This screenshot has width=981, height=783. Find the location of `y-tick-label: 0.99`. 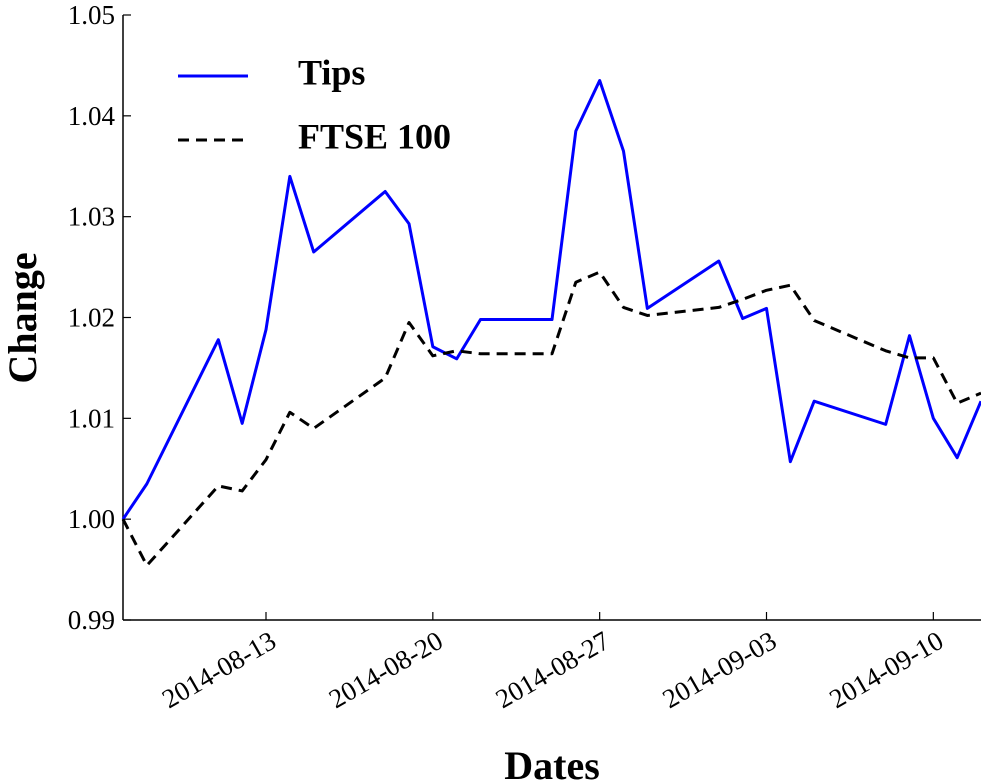

y-tick-label: 0.99 is located at coordinates (91, 620).